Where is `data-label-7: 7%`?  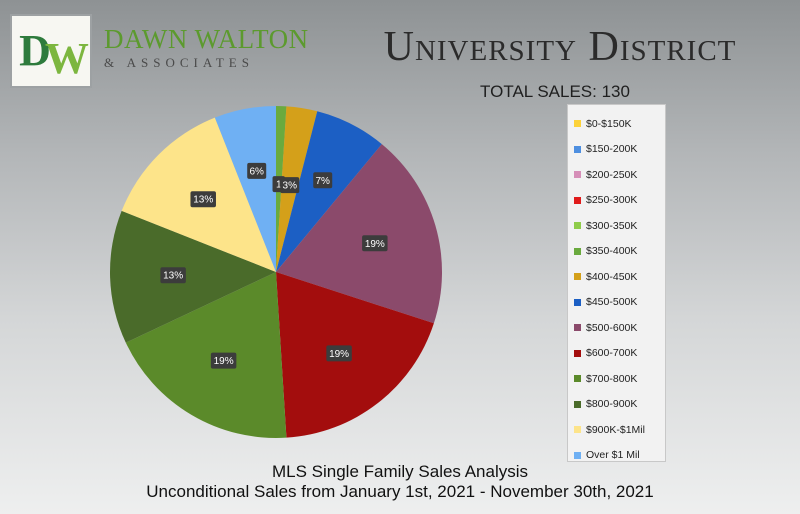 data-label-7: 7% is located at coordinates (322, 181).